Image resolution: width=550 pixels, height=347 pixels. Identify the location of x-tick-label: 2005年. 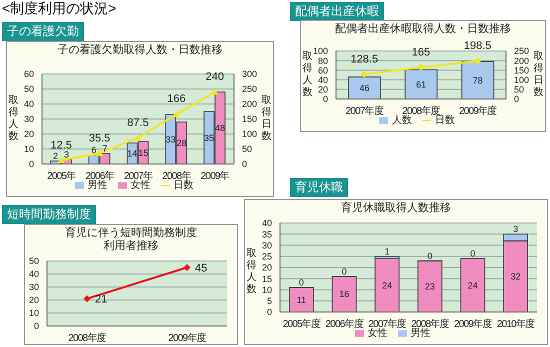
(61, 176).